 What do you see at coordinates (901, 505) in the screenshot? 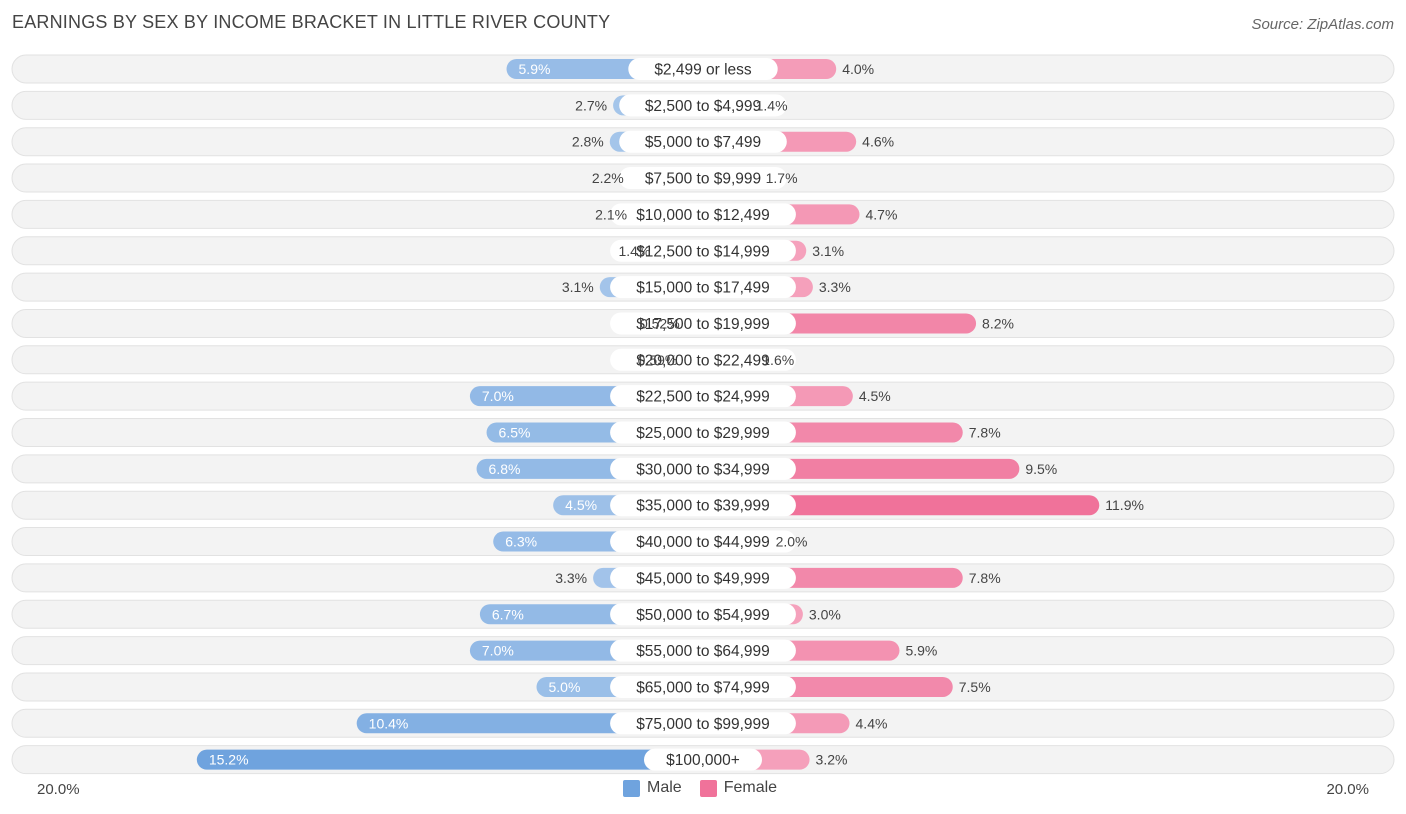
I see `female-bar` at bounding box center [901, 505].